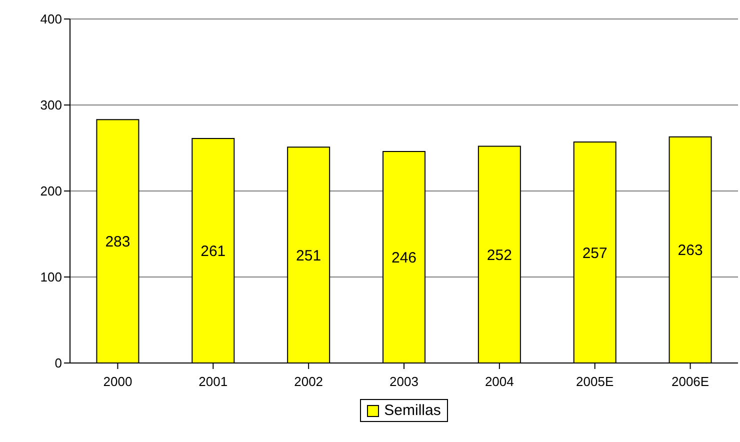  Describe the element at coordinates (309, 382) in the screenshot. I see `x-tick-label: 2002` at that location.